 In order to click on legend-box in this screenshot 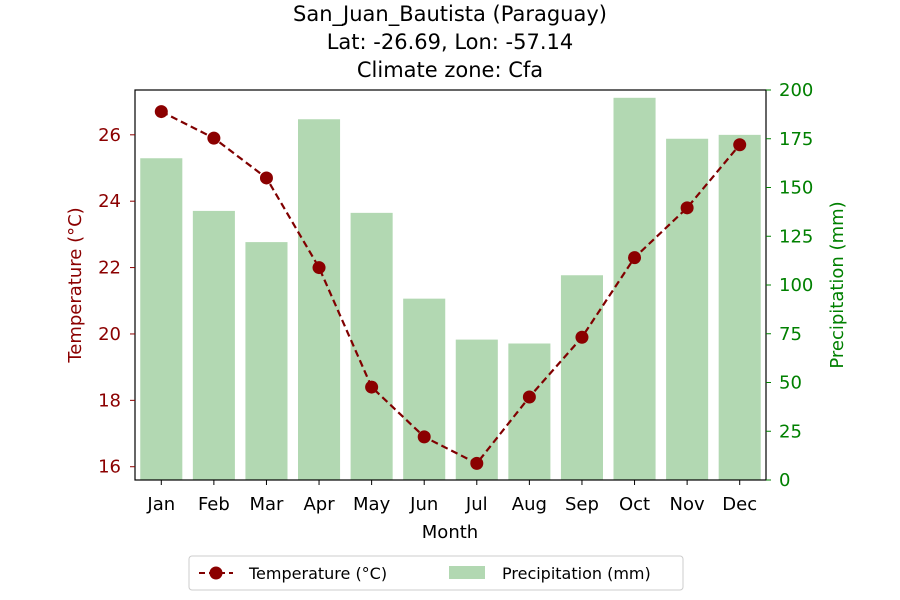, I will do `click(436, 573)`.